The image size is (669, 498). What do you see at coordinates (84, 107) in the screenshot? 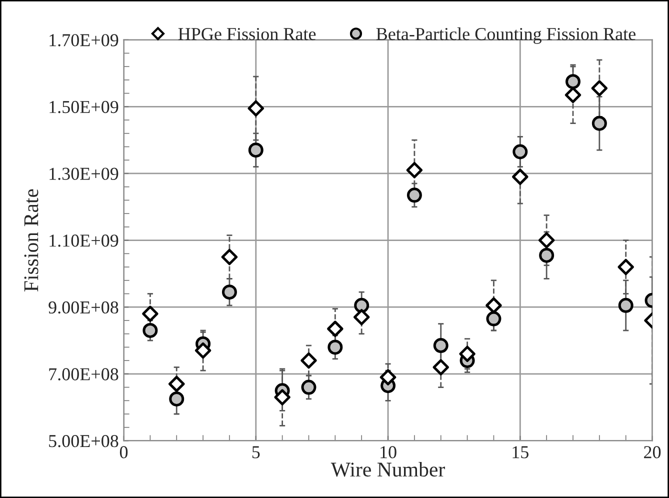
I see `y-tick-label: 1.50E+09` at bounding box center [84, 107].